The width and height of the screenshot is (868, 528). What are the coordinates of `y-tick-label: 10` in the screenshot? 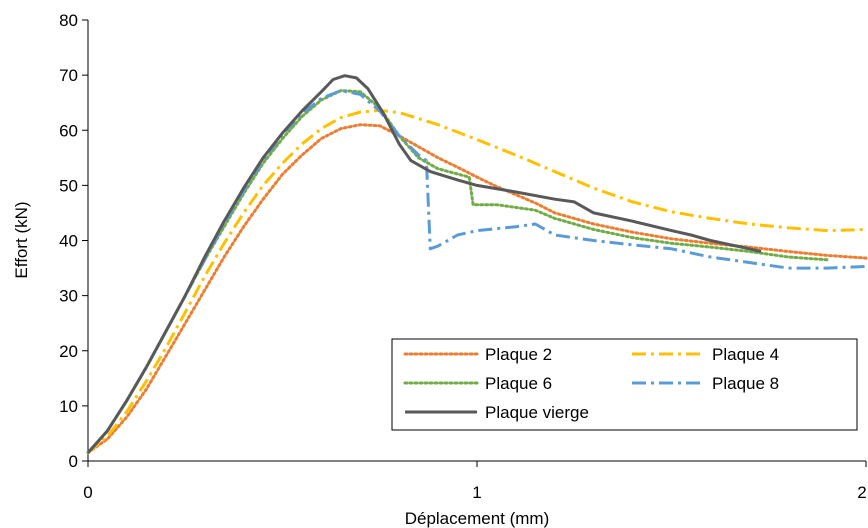 It's located at (68, 406).